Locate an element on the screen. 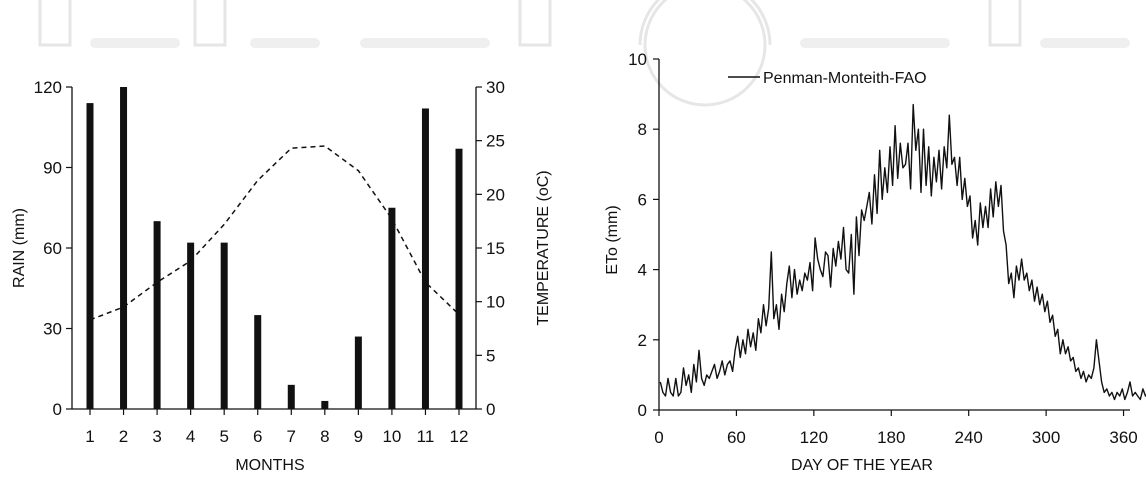  x-axis-title: MONTHS is located at coordinates (269, 465).